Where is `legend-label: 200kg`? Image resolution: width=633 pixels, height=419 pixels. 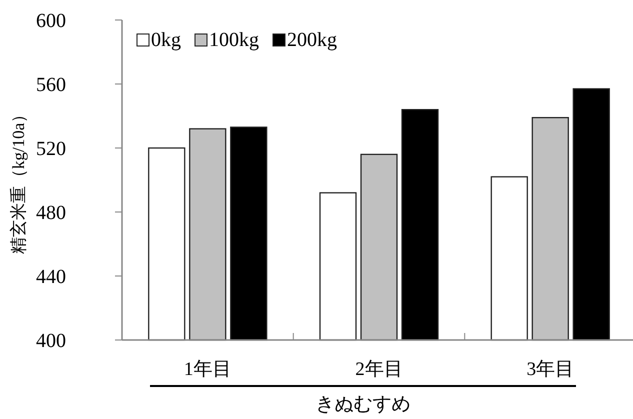 legend-label: 200kg is located at coordinates (312, 40).